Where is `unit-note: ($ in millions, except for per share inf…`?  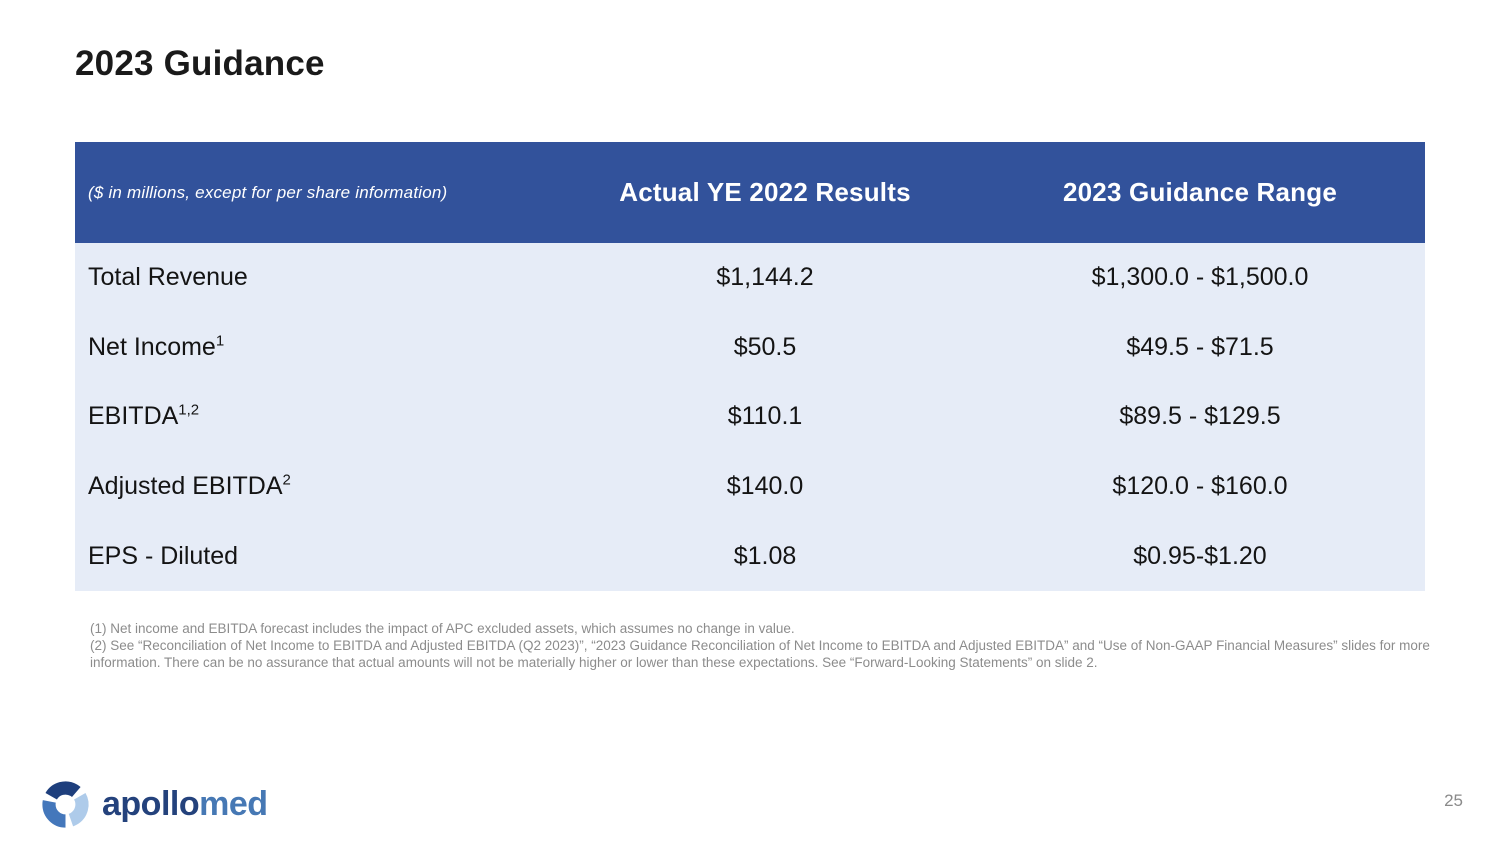
unit-note: ($ in millions, except for per share inf… is located at coordinates (268, 192).